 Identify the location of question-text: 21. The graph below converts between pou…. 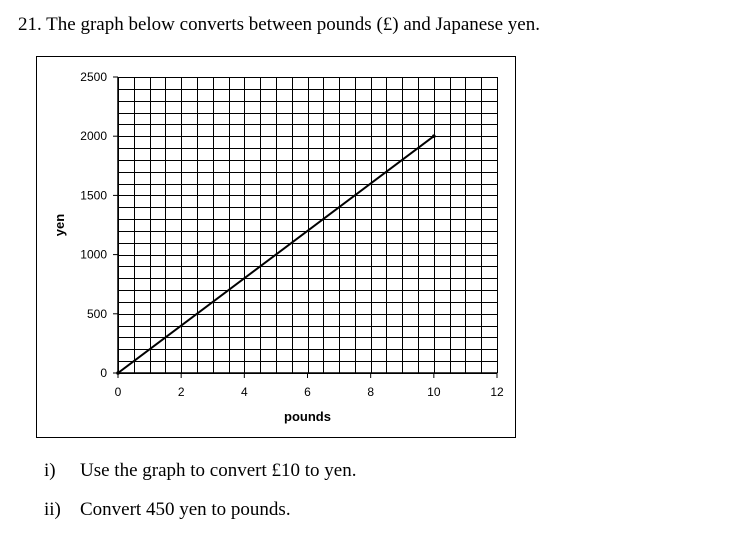
(279, 24).